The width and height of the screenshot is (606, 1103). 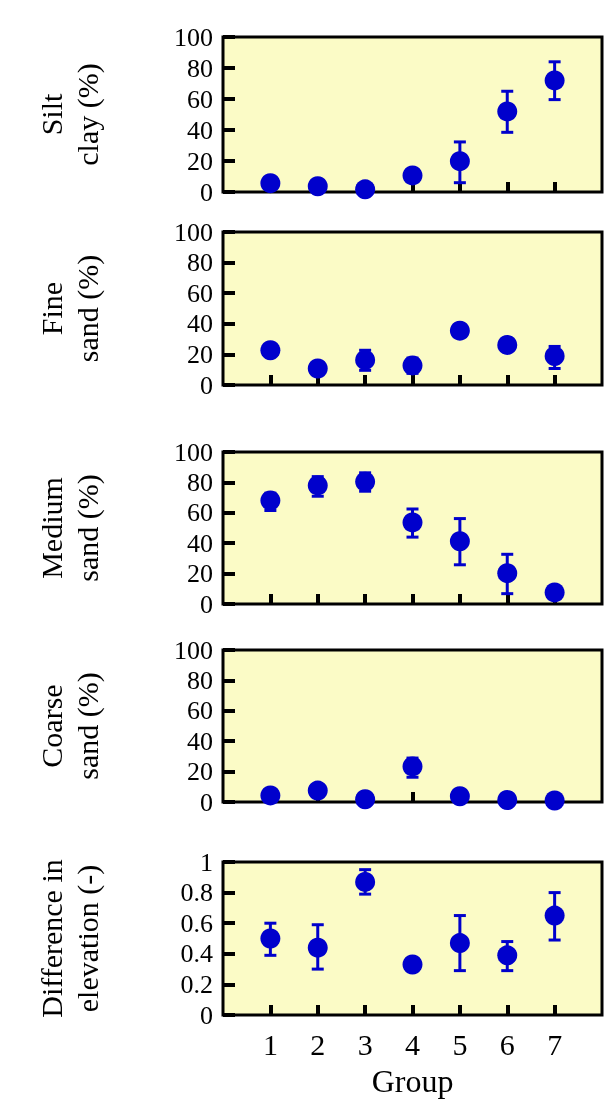 I want to click on y-axis-title: Medium sand (%), so click(x=69, y=528).